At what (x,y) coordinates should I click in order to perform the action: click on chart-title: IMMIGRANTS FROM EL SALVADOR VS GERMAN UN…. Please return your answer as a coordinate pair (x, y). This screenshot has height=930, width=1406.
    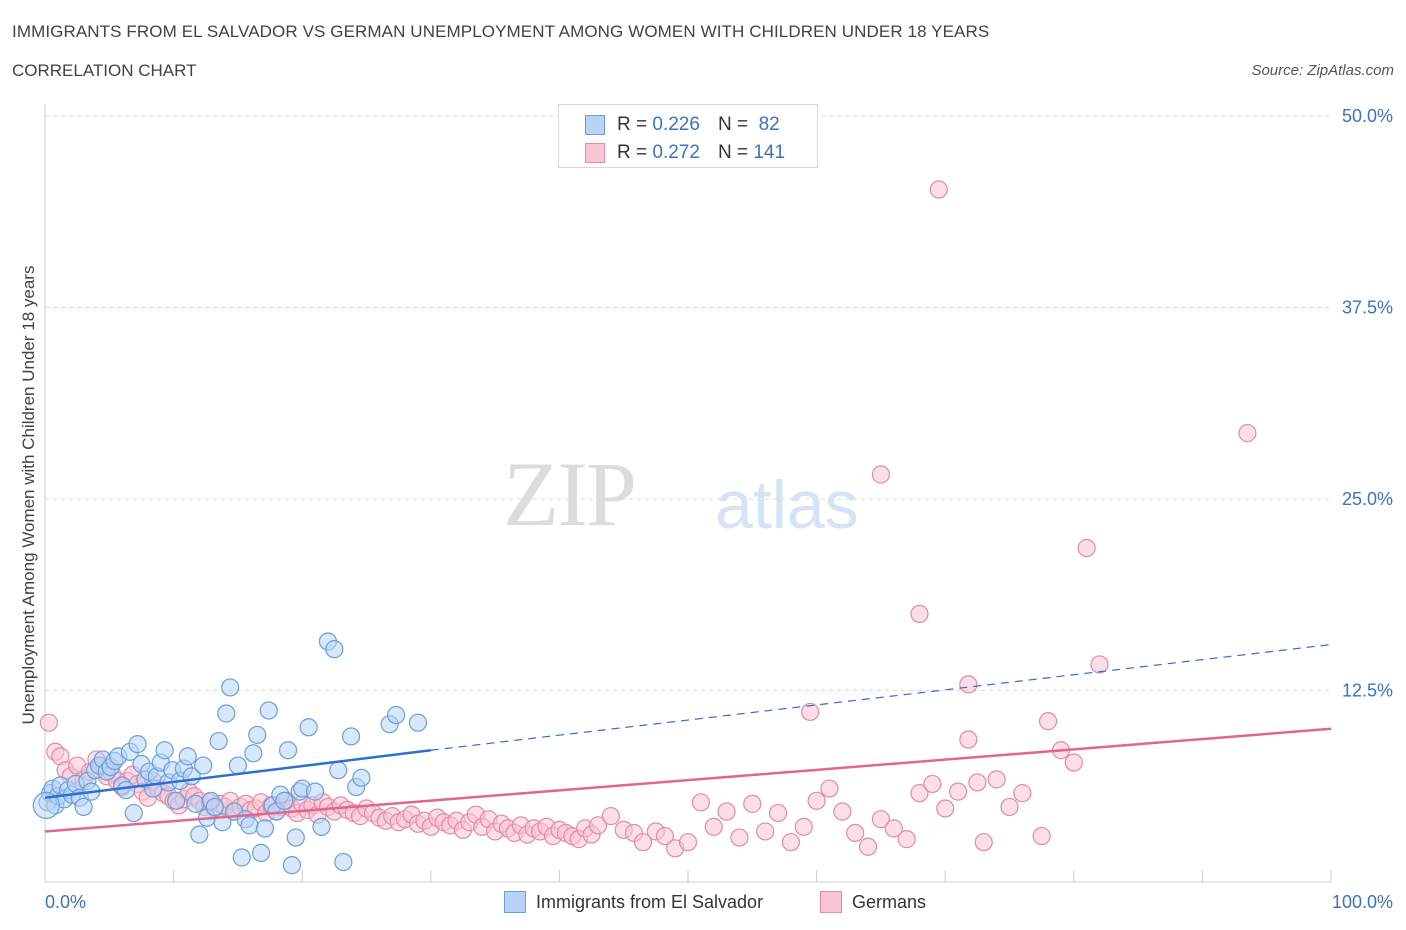
    Looking at the image, I should click on (501, 31).